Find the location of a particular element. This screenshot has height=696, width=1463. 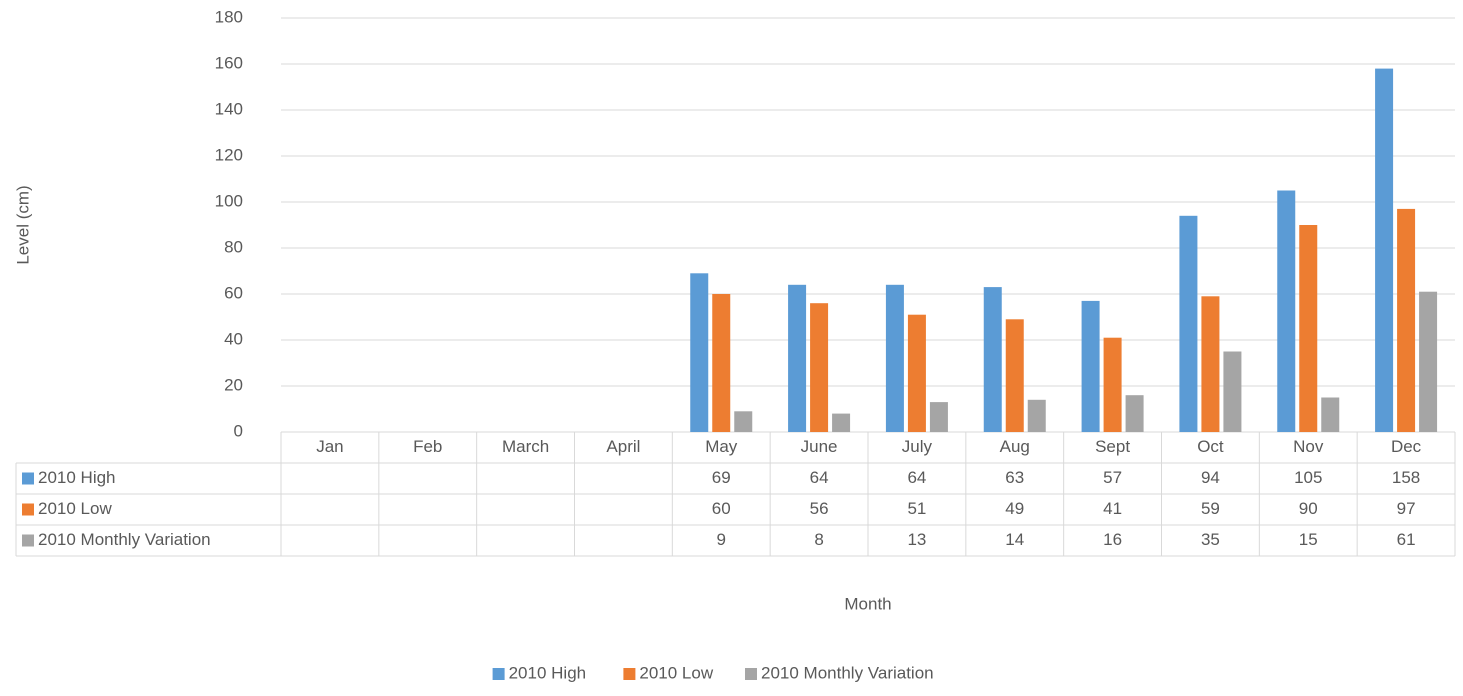

y-tick-label: 160 is located at coordinates (229, 62).